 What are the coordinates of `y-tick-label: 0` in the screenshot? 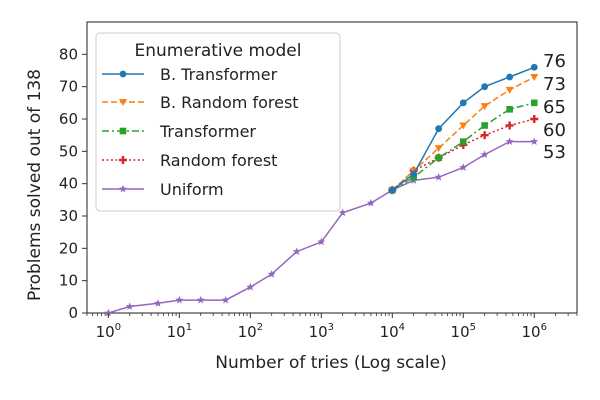 It's located at (73, 313).